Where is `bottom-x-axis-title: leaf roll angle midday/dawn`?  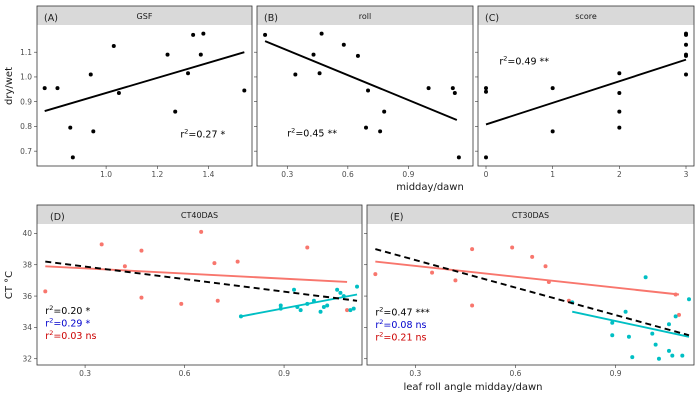 bottom-x-axis-title: leaf roll angle midday/dawn is located at coordinates (472, 387).